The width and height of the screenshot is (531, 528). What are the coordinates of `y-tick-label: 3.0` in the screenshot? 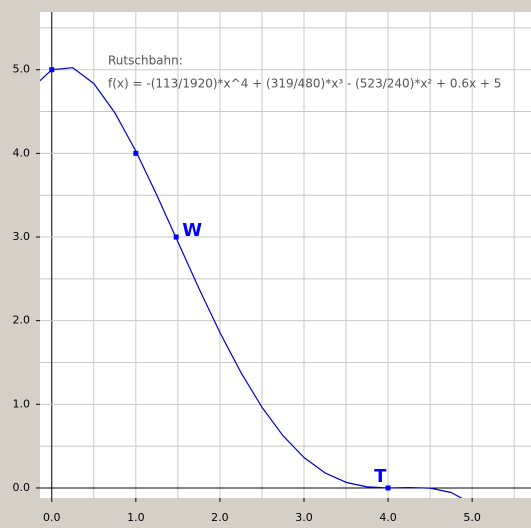 It's located at (22, 236).